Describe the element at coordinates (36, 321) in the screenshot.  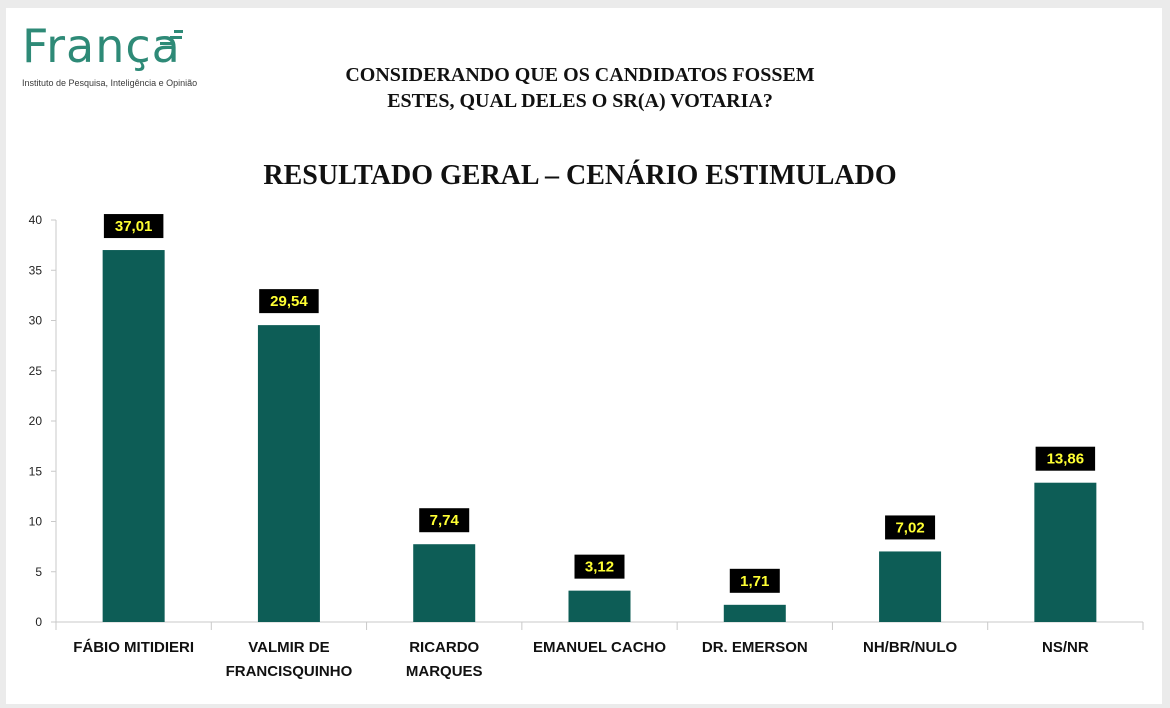
I see `y-tick-label: 30` at that location.